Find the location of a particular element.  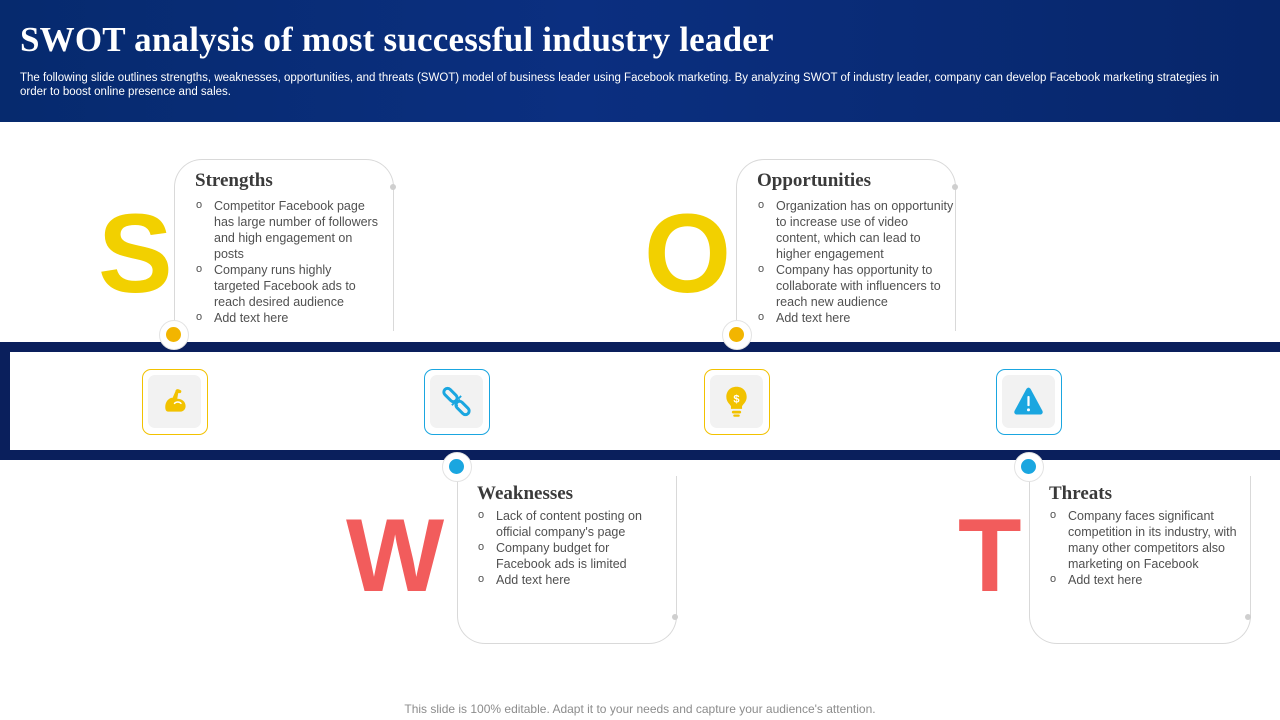

center-band-inner is located at coordinates (645, 401).